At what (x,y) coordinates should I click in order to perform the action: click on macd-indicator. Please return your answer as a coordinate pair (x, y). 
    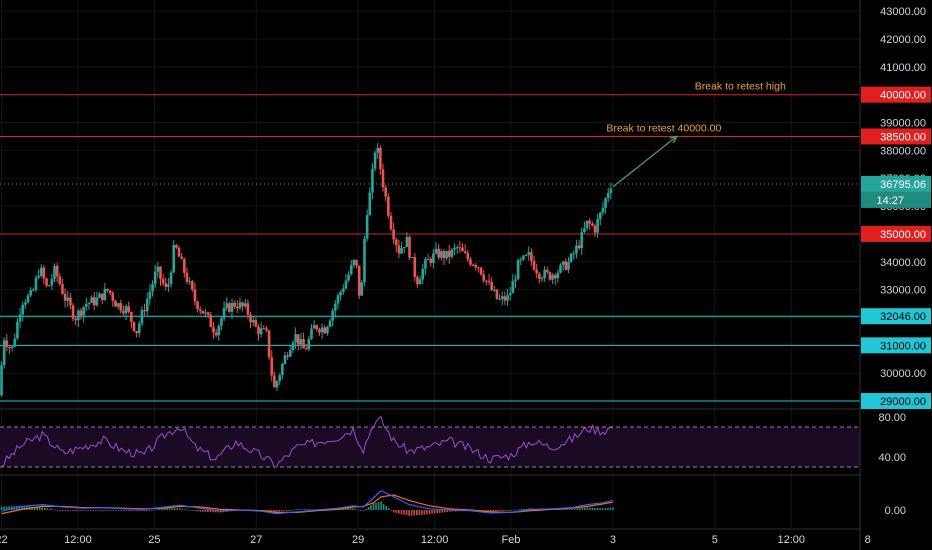
    Looking at the image, I should click on (307, 503).